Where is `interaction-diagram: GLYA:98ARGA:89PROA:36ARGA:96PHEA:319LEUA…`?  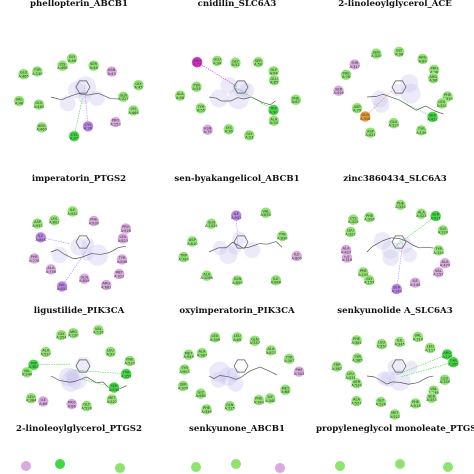
interaction-diagram: GLYA:98ARGA:89PROA:36ARGA:96PHEA:319LEUA… is located at coordinates (393, 92).